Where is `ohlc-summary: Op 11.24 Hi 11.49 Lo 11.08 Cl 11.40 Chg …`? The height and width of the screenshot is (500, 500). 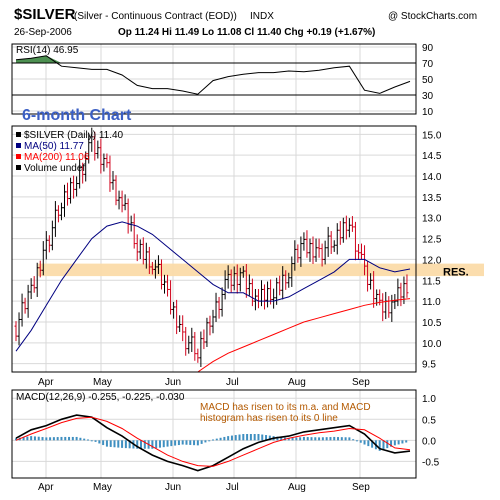 ohlc-summary: Op 11.24 Hi 11.49 Lo 11.08 Cl 11.40 Chg … is located at coordinates (246, 32).